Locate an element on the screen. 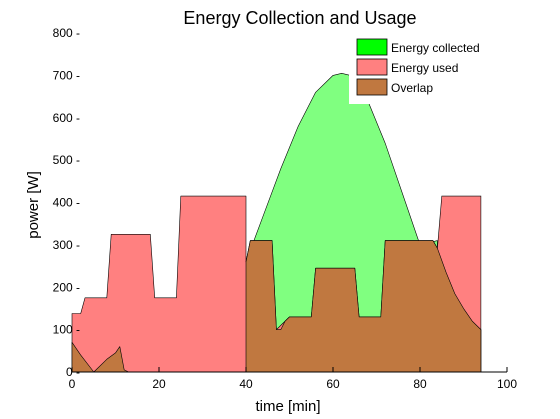 The height and width of the screenshot is (419, 560). x-tick-label: 0 is located at coordinates (72, 384).